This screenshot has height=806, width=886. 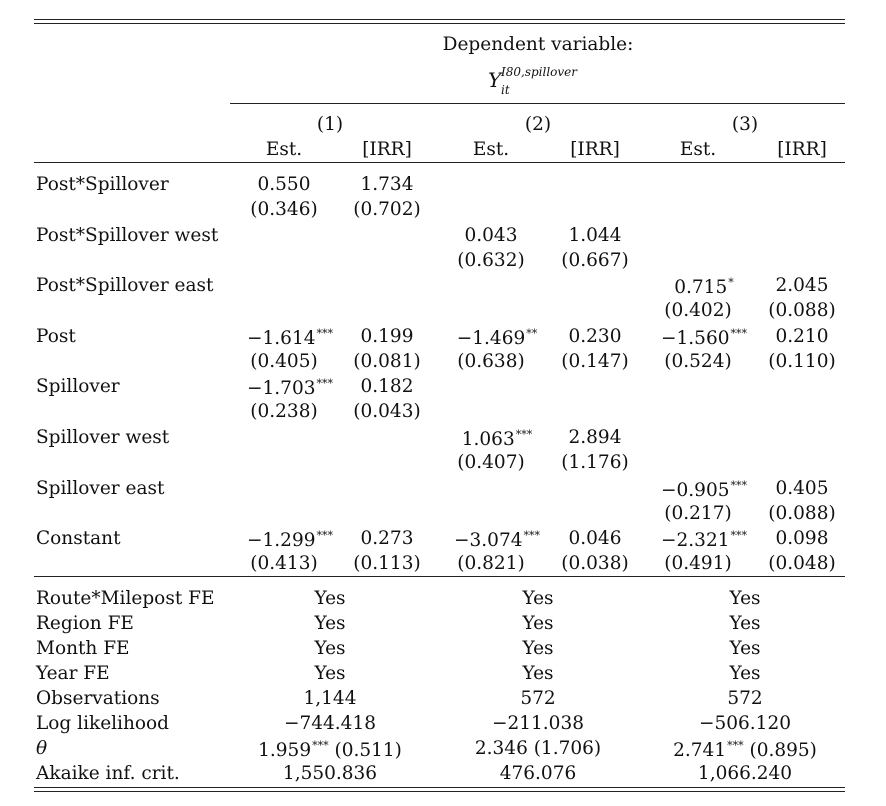 What do you see at coordinates (595, 437) in the screenshot?
I see `irr-value: 2.894` at bounding box center [595, 437].